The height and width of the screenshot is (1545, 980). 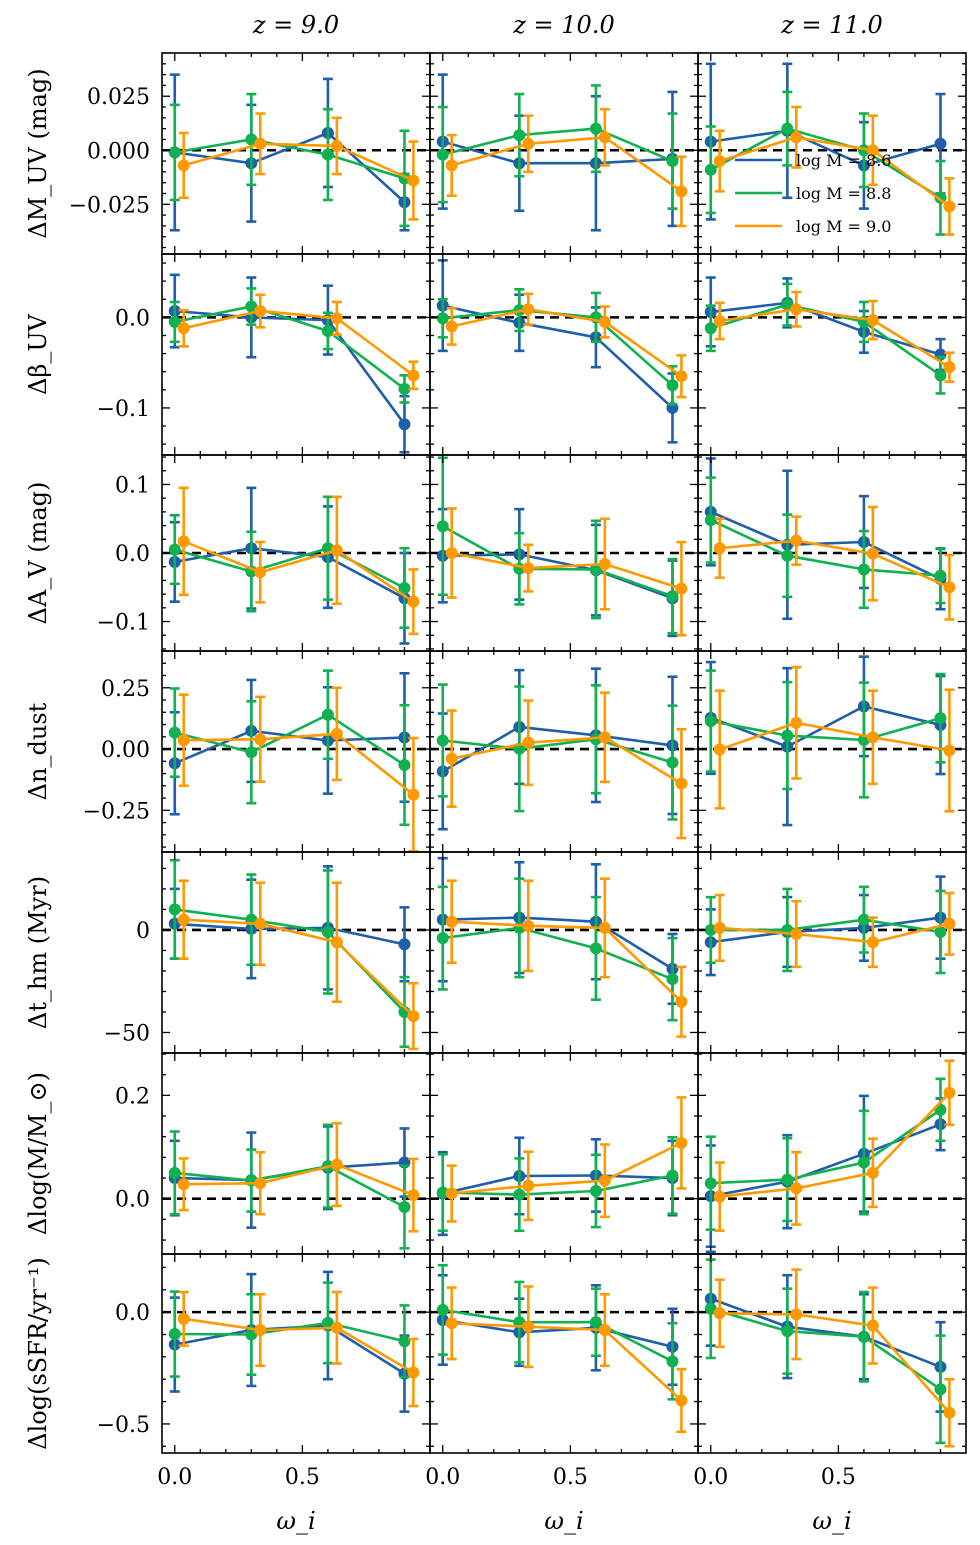 I want to click on x-tick-label: 0.5, so click(x=302, y=1477).